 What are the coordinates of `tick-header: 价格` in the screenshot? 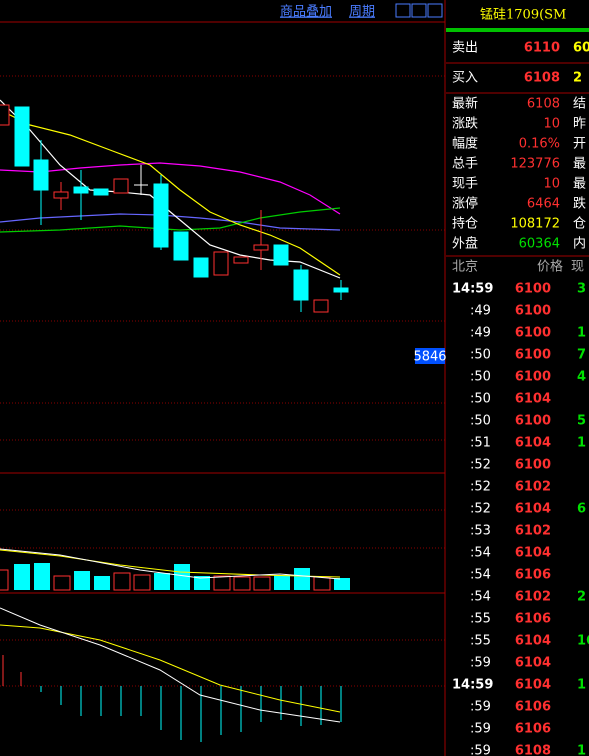 It's located at (550, 267).